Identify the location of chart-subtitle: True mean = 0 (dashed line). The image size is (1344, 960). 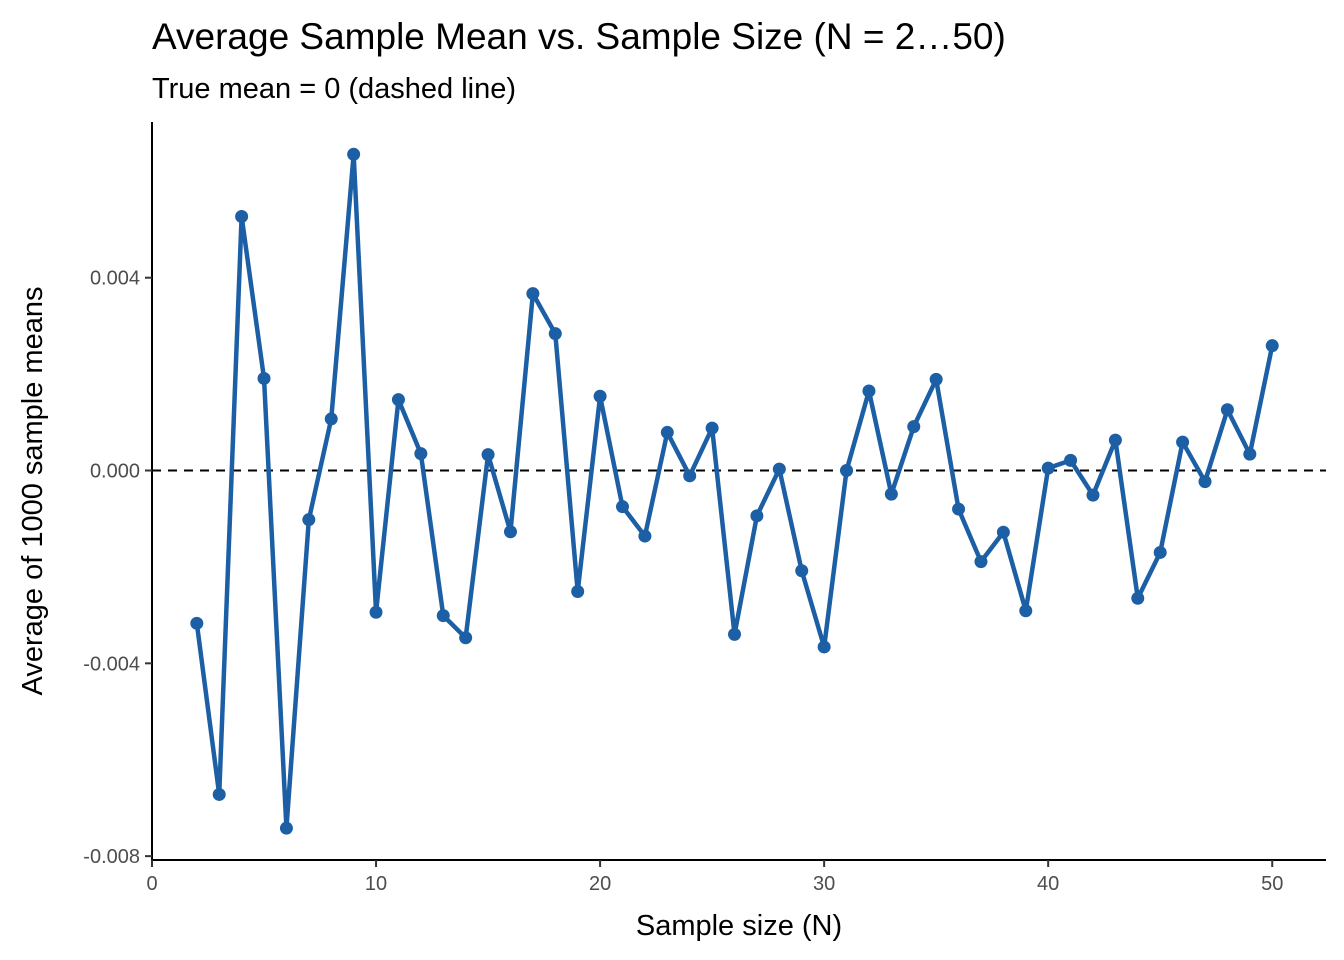
(334, 89).